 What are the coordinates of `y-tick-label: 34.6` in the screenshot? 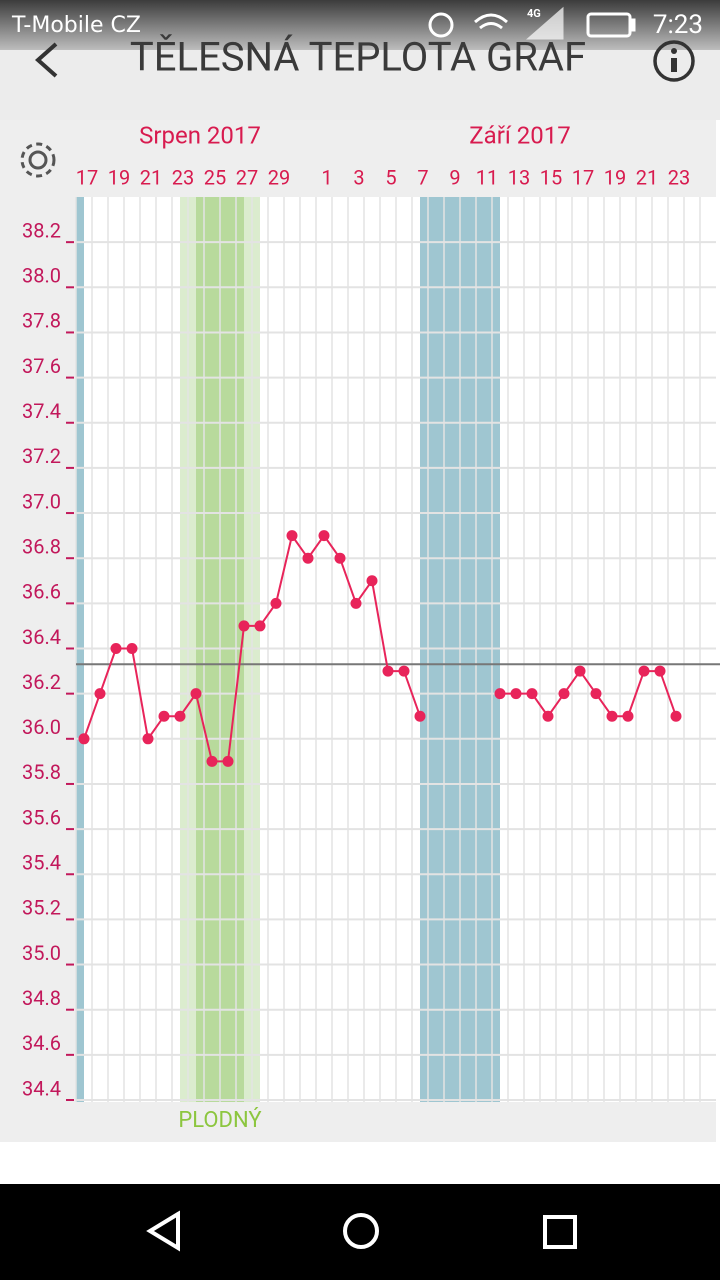 It's located at (41, 1043).